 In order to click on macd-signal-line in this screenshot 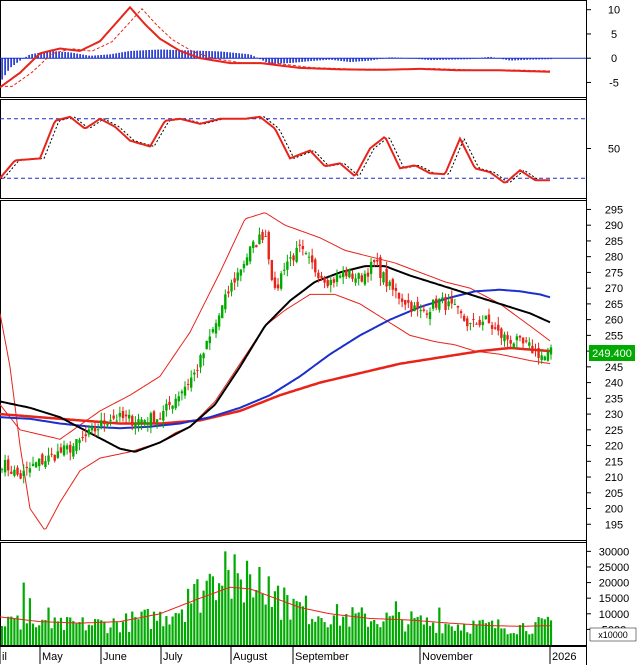, I will do `click(275, 47)`.